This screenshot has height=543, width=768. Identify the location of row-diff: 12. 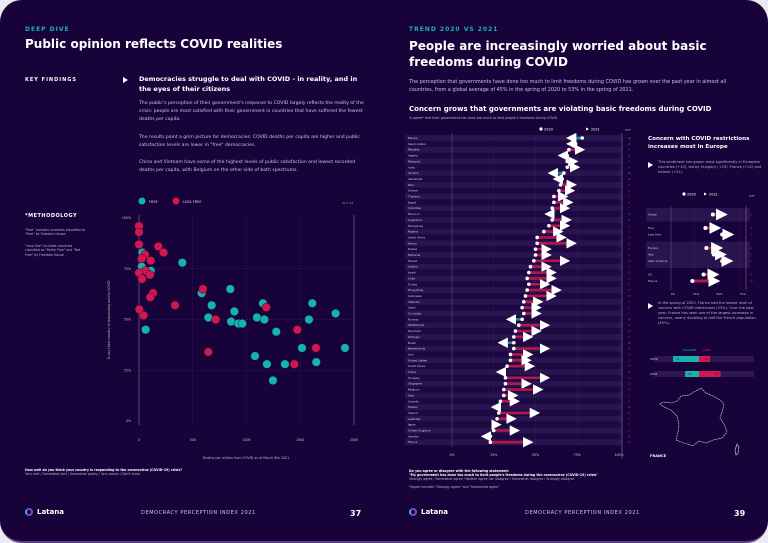
(629, 331).